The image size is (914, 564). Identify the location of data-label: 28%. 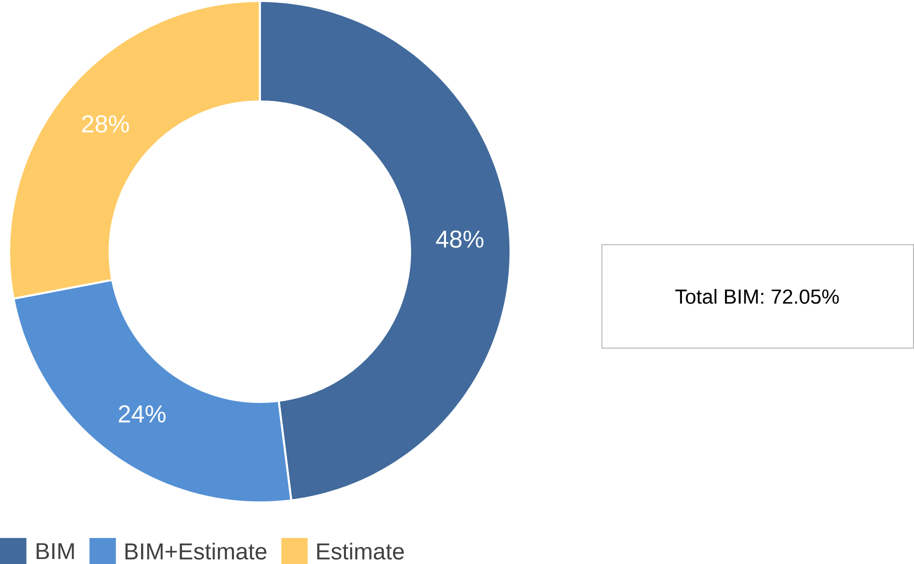
(105, 123).